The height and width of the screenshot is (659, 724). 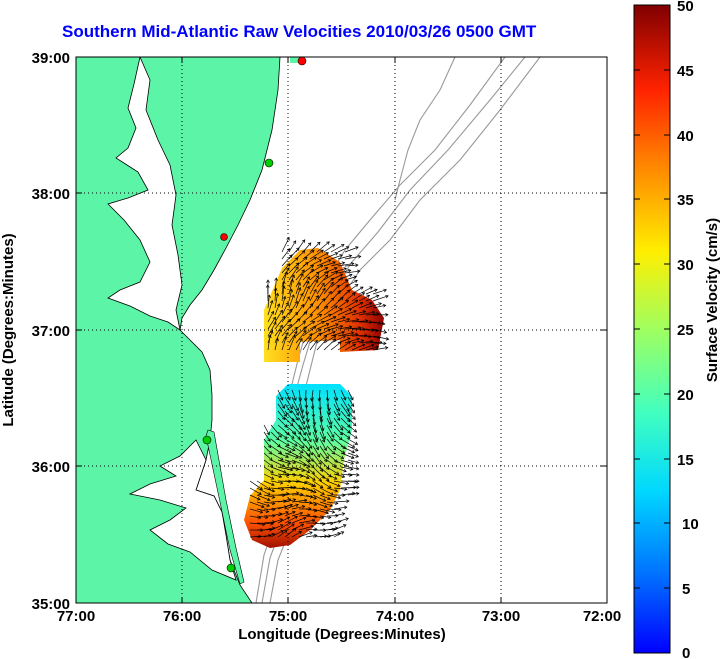 I want to click on x-tick-label: 74:00, so click(x=395, y=616).